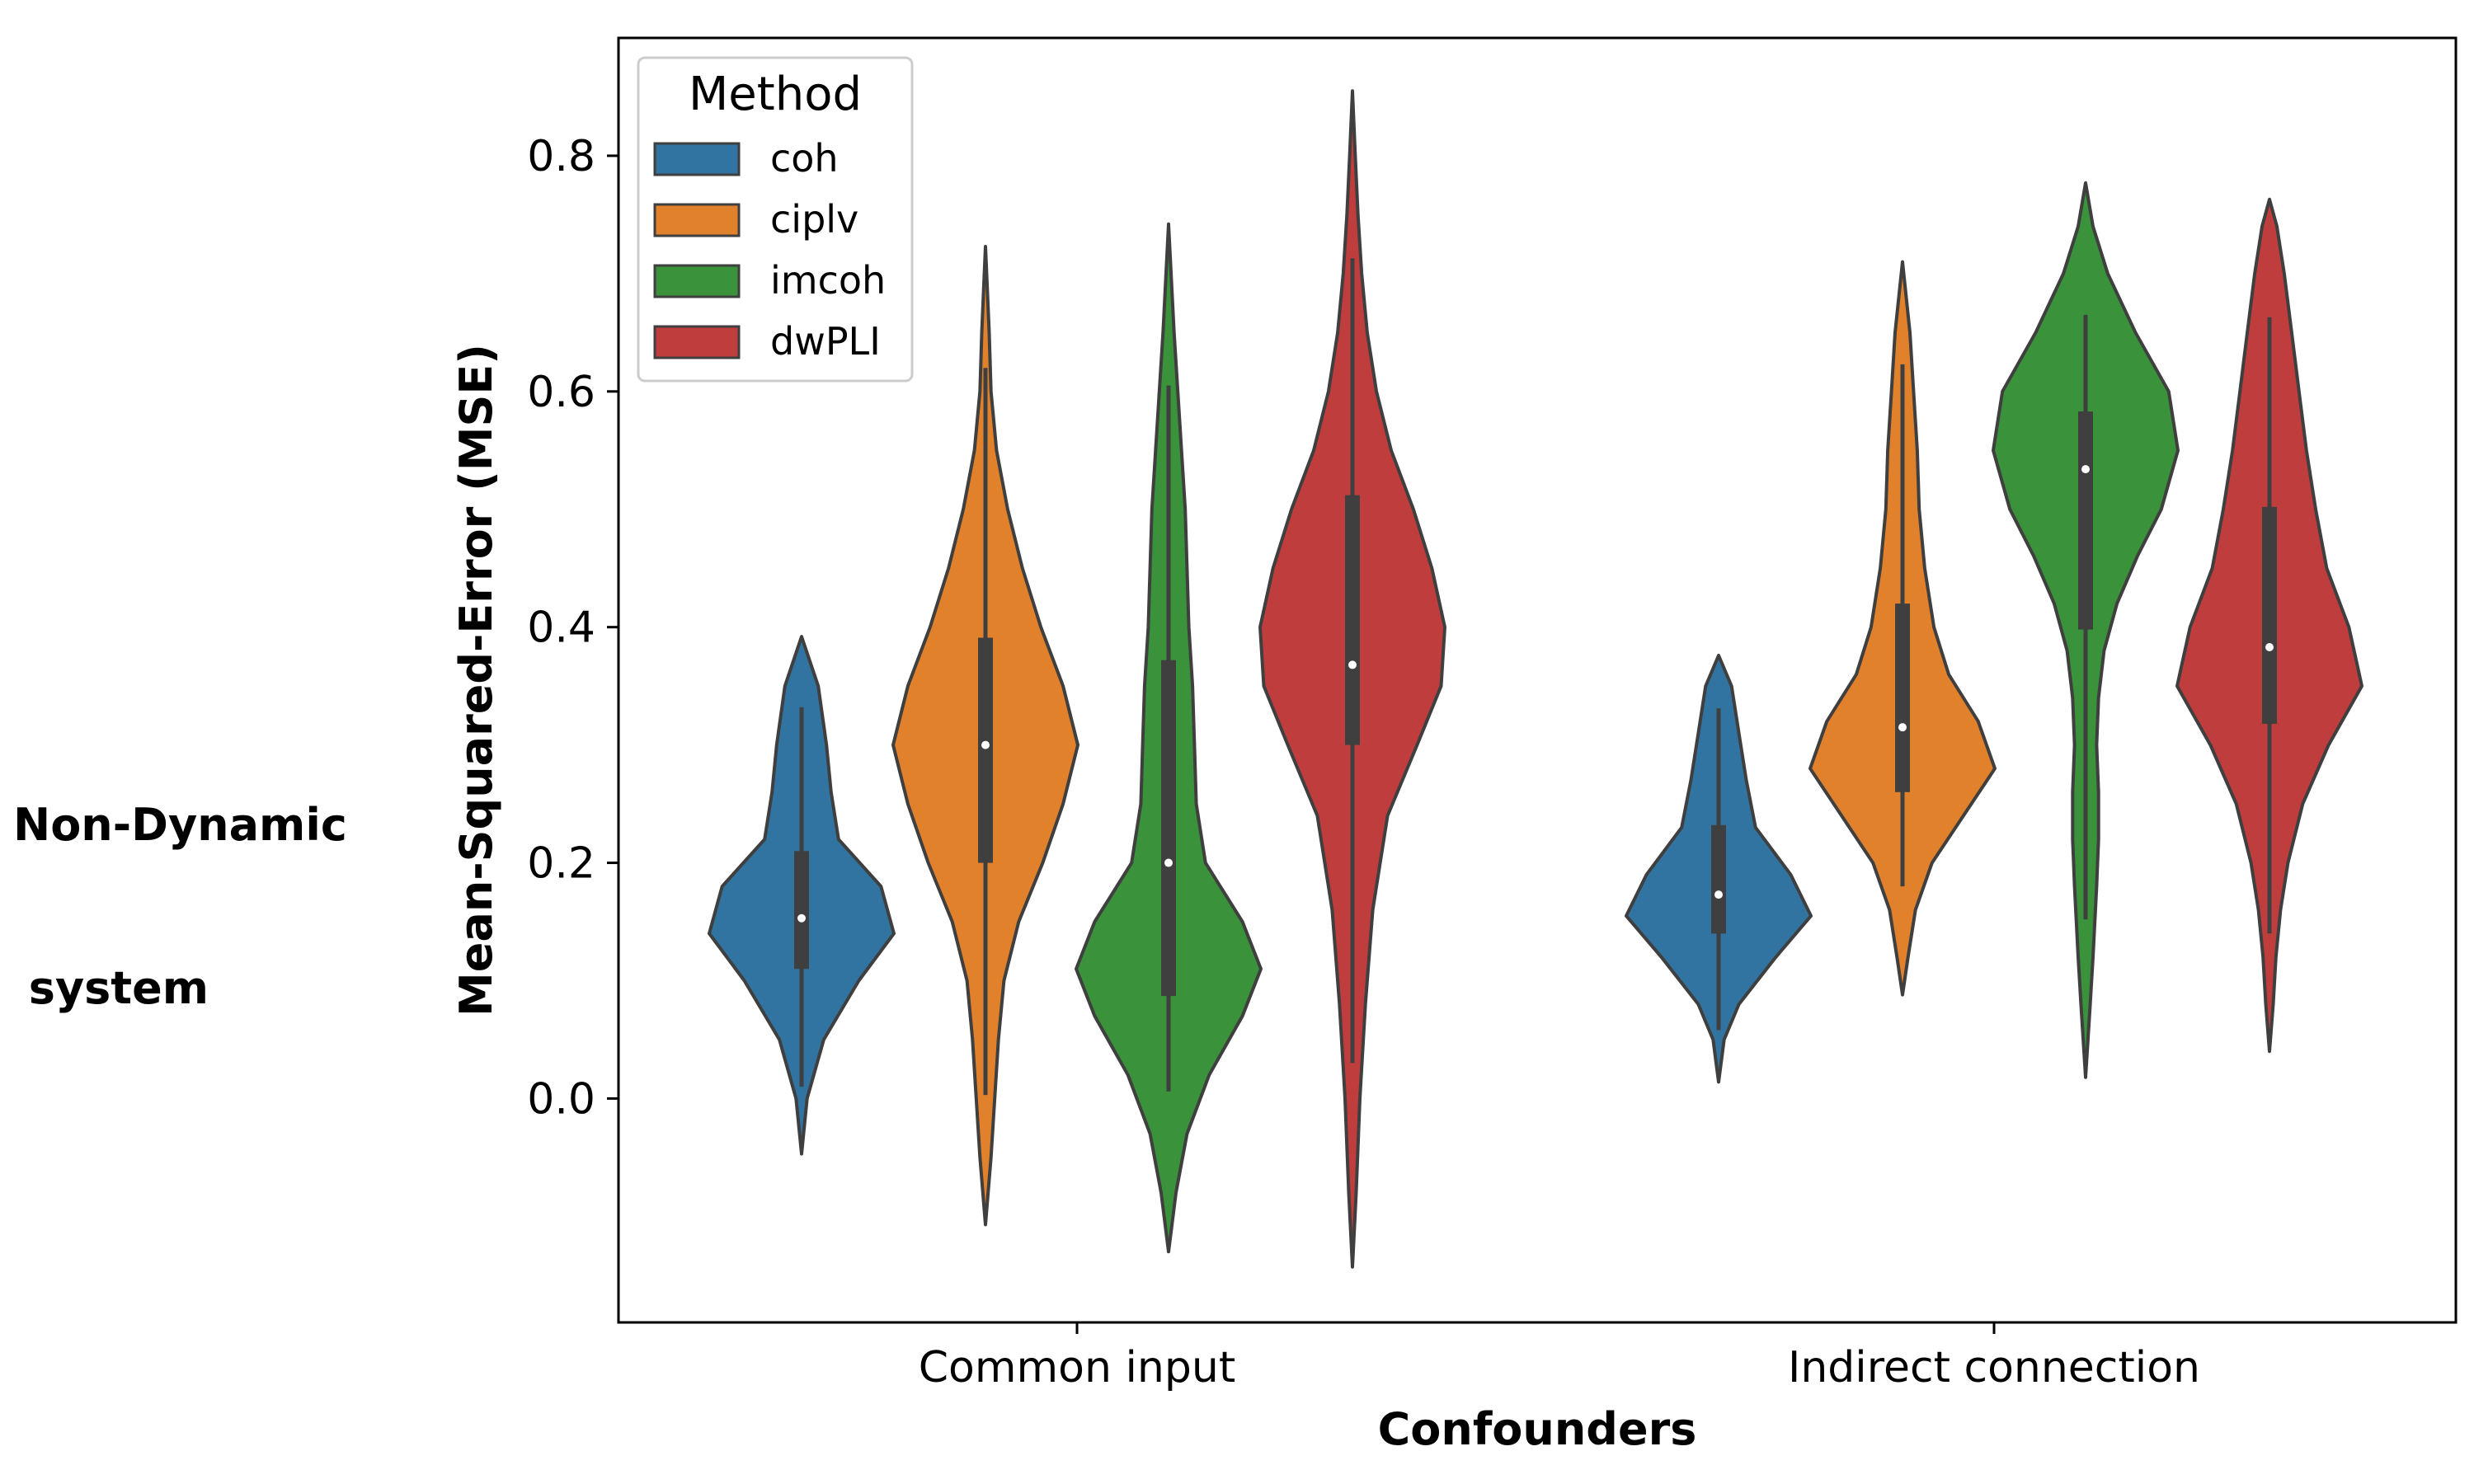 This screenshot has width=2474, height=1484. What do you see at coordinates (1994, 1367) in the screenshot?
I see `x-tick-label: Indirect connection` at bounding box center [1994, 1367].